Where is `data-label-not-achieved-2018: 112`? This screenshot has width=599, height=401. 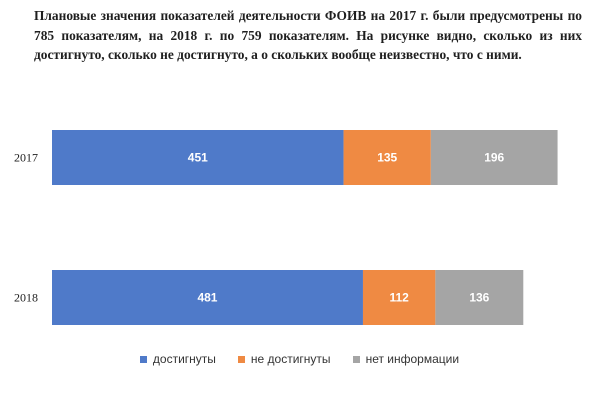 data-label-not-achieved-2018: 112 is located at coordinates (399, 298).